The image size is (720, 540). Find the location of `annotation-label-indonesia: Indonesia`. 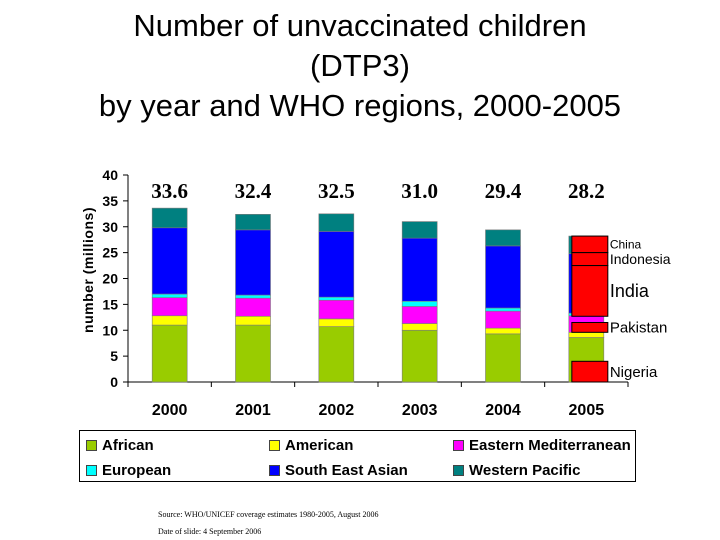

annotation-label-indonesia: Indonesia is located at coordinates (640, 259).